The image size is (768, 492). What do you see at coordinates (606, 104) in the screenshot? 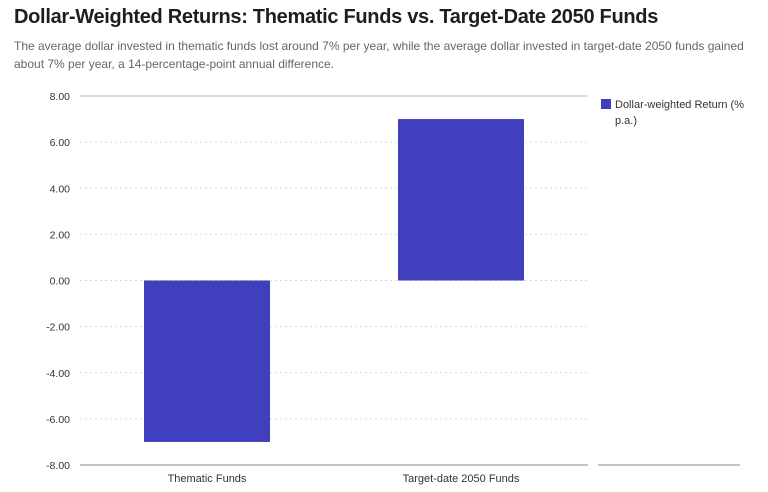
I see `legend-swatch` at bounding box center [606, 104].